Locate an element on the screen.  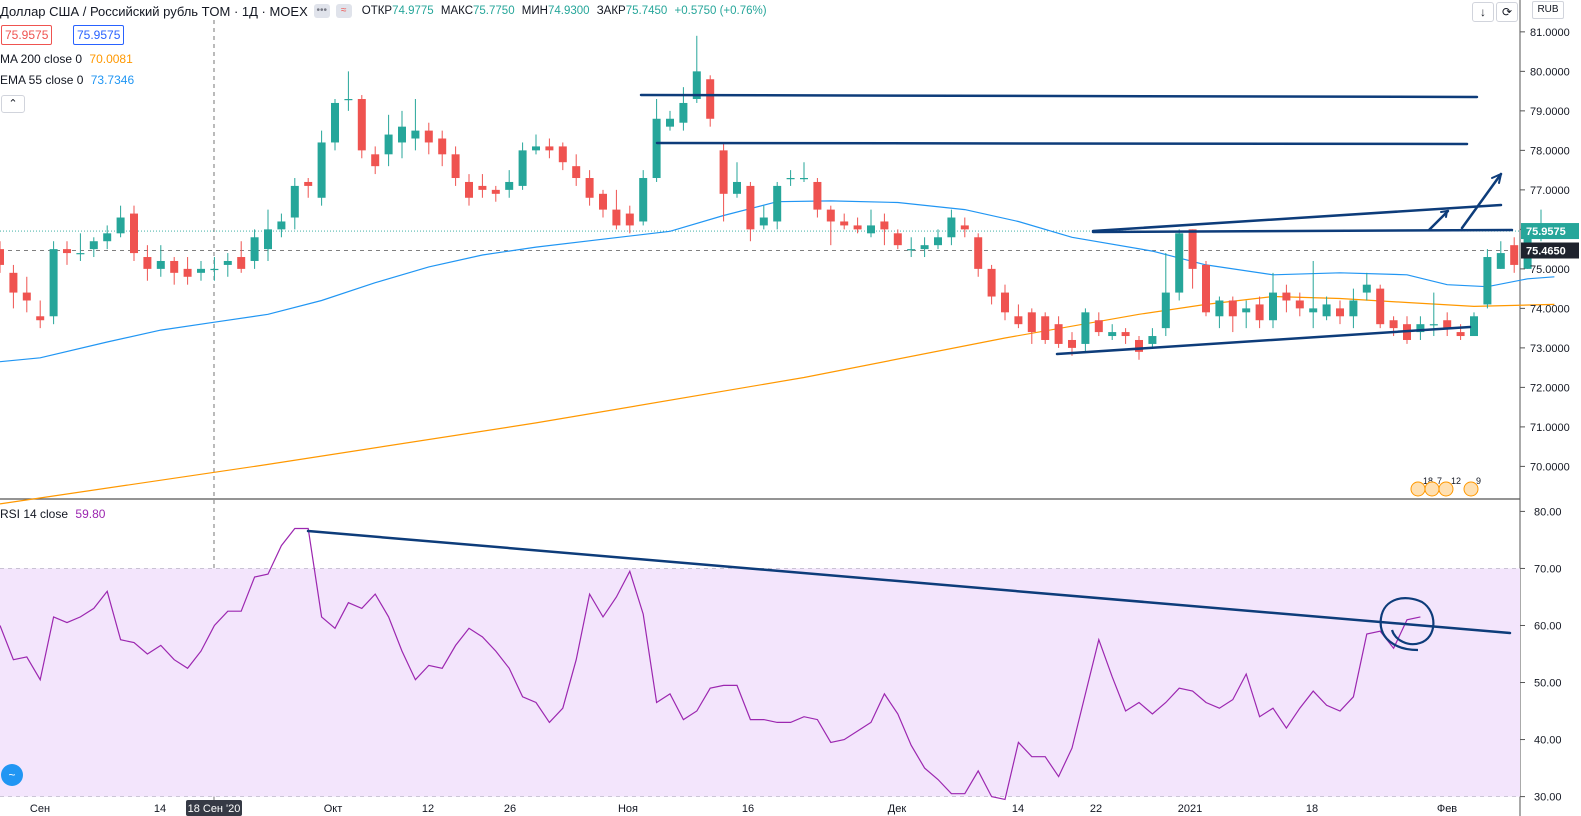
rsi-legend: RSI 14 close 59.80 is located at coordinates (52, 514).